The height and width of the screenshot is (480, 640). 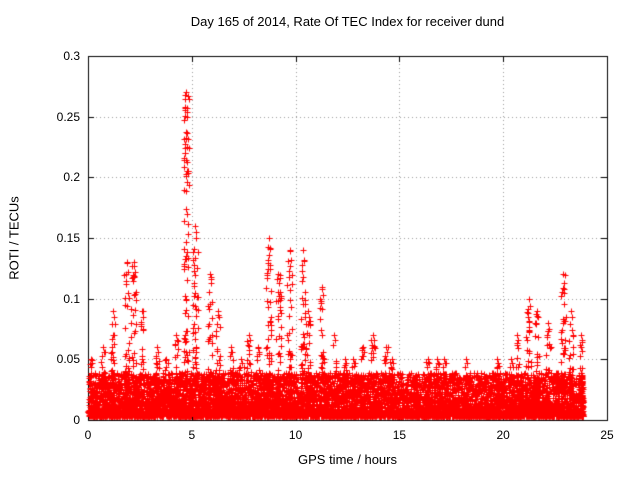 What do you see at coordinates (76, 420) in the screenshot?
I see `y-tick-label: 0` at bounding box center [76, 420].